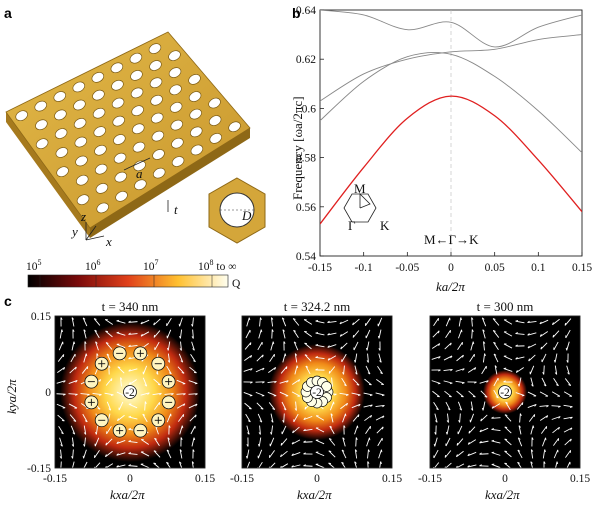 The image size is (598, 519). Describe the element at coordinates (505, 479) in the screenshot. I see `map-x-tick: 0` at that location.